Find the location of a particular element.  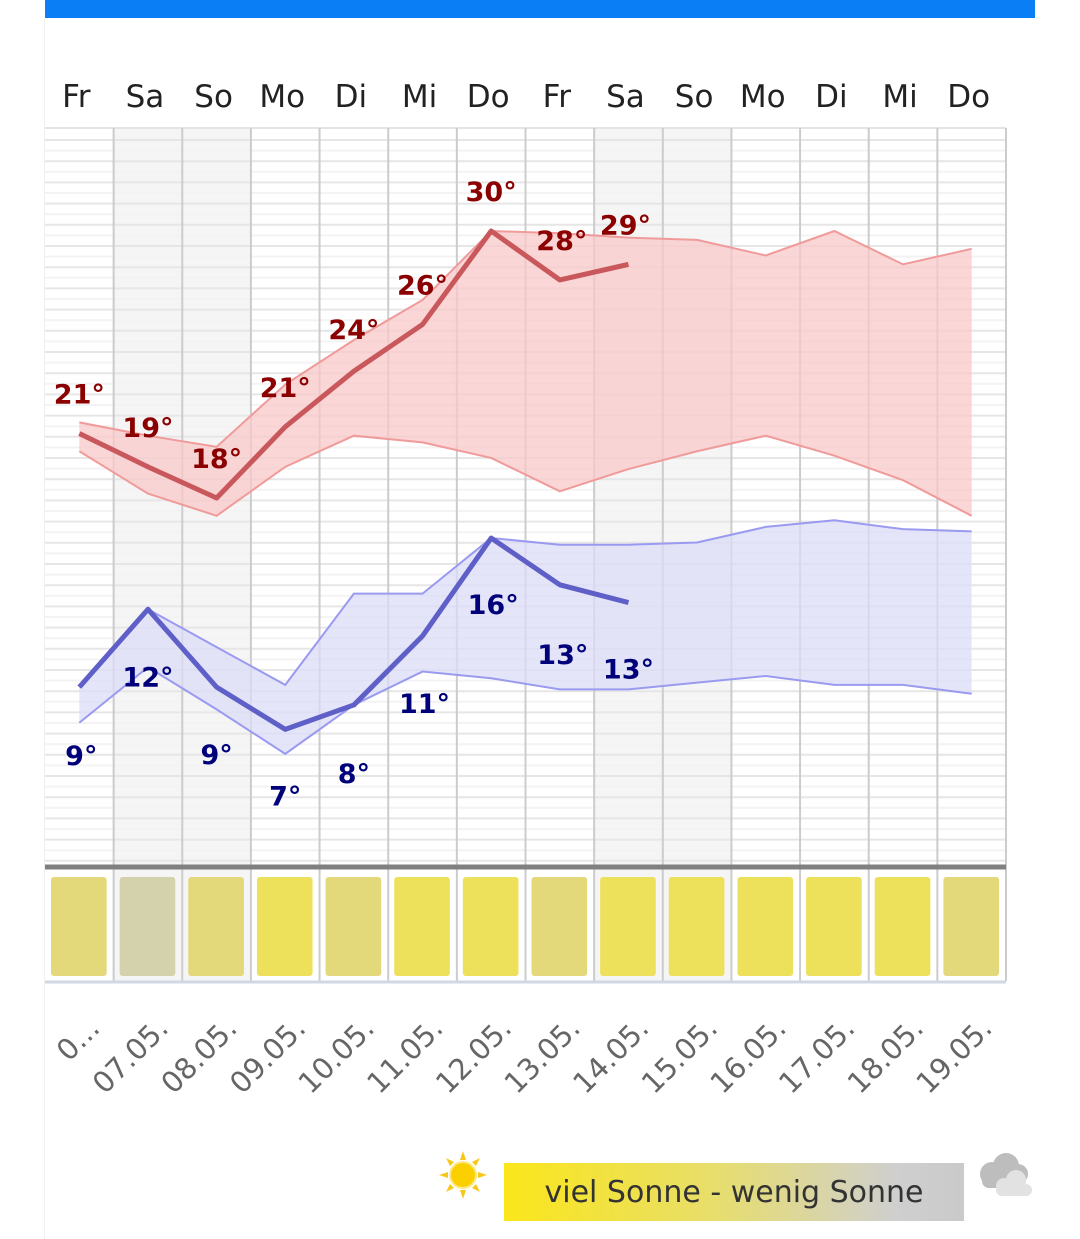

max-line is located at coordinates (354, 364).